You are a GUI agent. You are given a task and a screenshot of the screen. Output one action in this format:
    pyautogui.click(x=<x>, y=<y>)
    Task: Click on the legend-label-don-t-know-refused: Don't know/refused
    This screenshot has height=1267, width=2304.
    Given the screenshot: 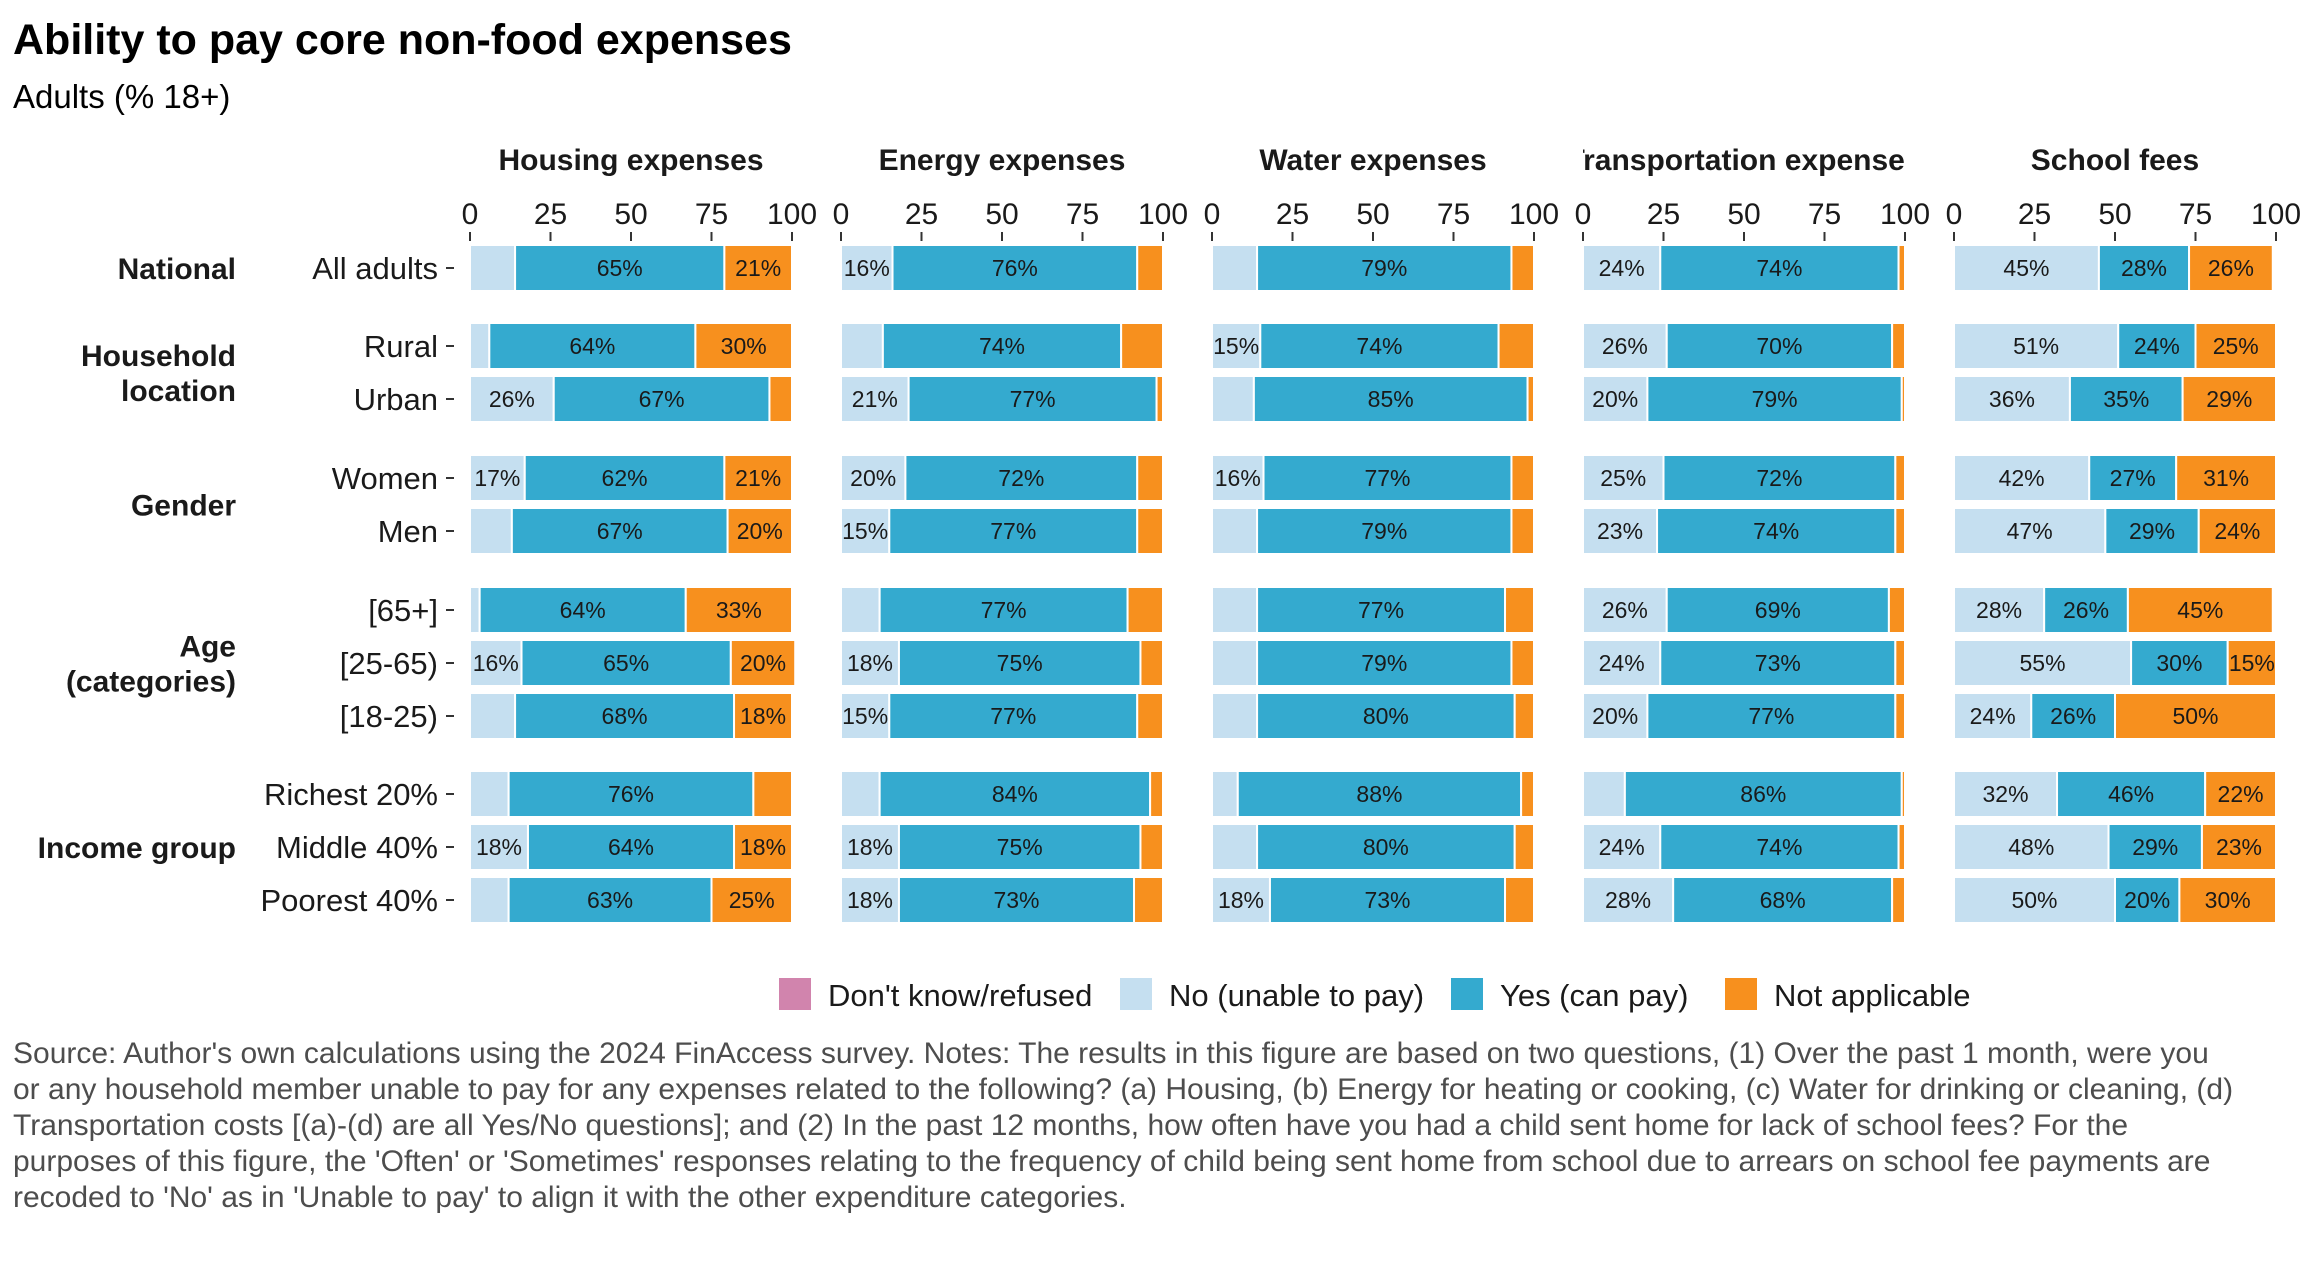 What is the action you would take?
    pyautogui.click(x=960, y=995)
    